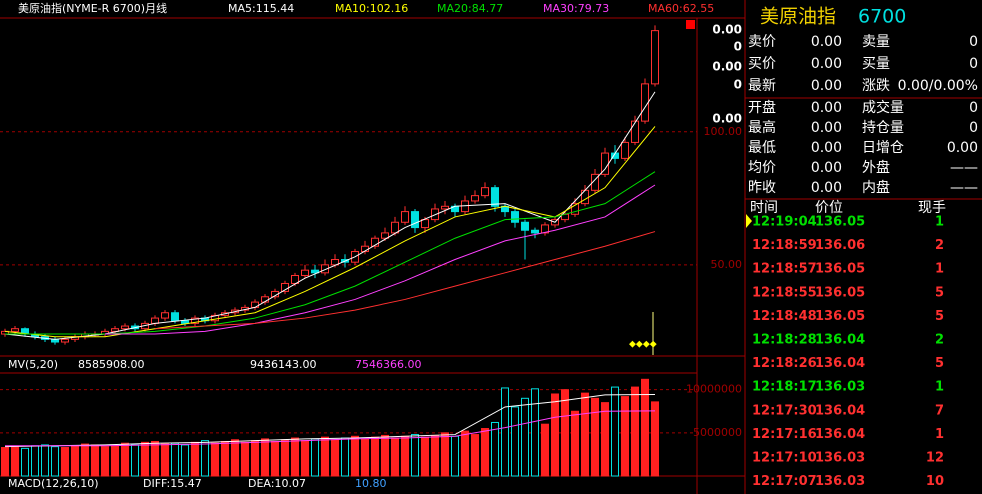 This screenshot has height=494, width=982. What do you see at coordinates (261, 8) in the screenshot?
I see `ma-label: MA5:115.44` at bounding box center [261, 8].